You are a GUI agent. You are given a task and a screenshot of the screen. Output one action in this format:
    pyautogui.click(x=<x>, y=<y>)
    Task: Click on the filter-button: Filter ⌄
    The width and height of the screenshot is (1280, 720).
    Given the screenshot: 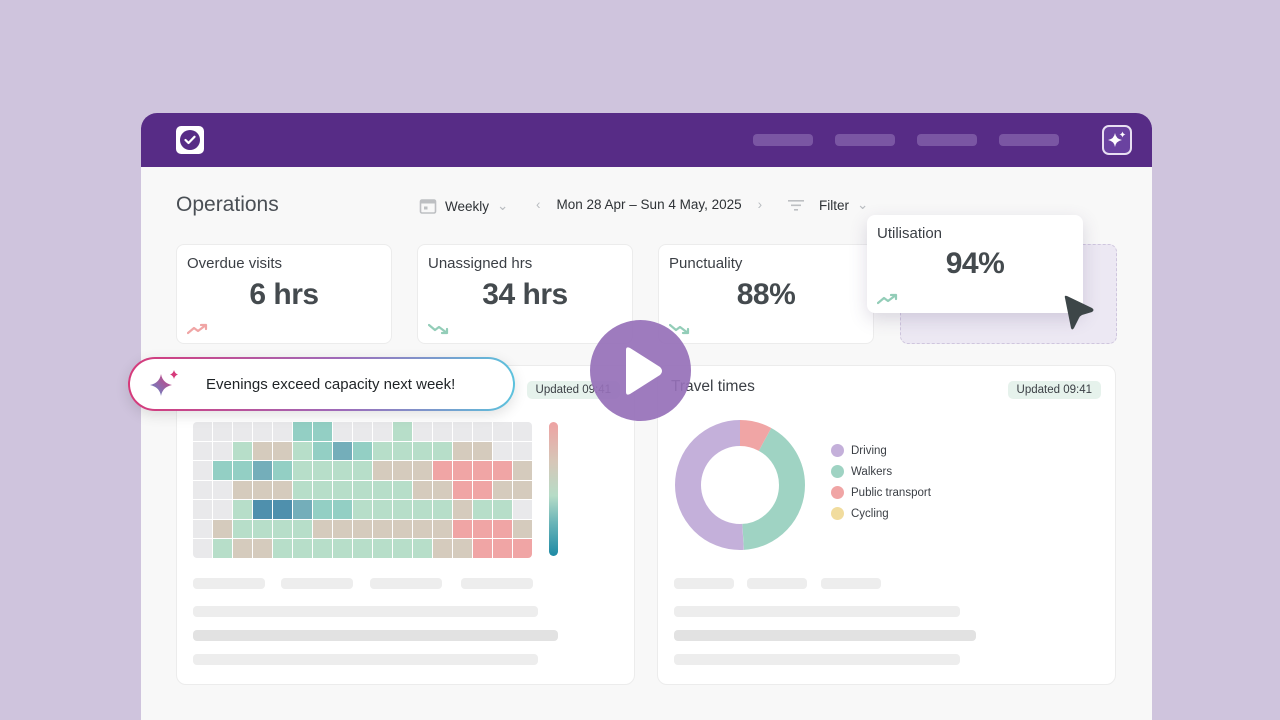 What is the action you would take?
    pyautogui.click(x=827, y=205)
    